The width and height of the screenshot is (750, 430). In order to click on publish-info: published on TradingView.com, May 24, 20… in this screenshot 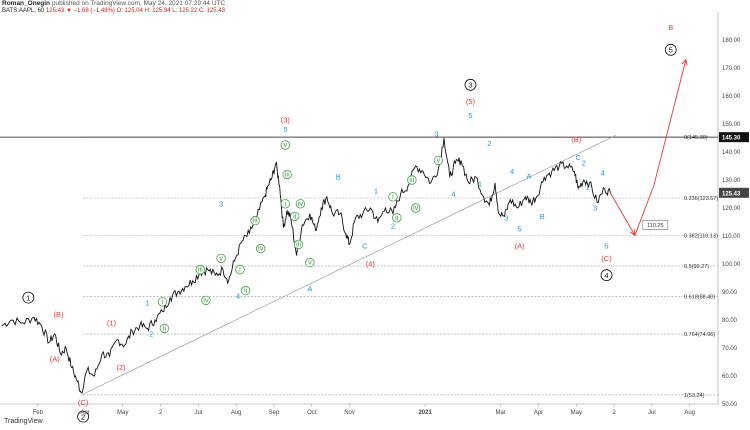, I will do `click(138, 3)`.